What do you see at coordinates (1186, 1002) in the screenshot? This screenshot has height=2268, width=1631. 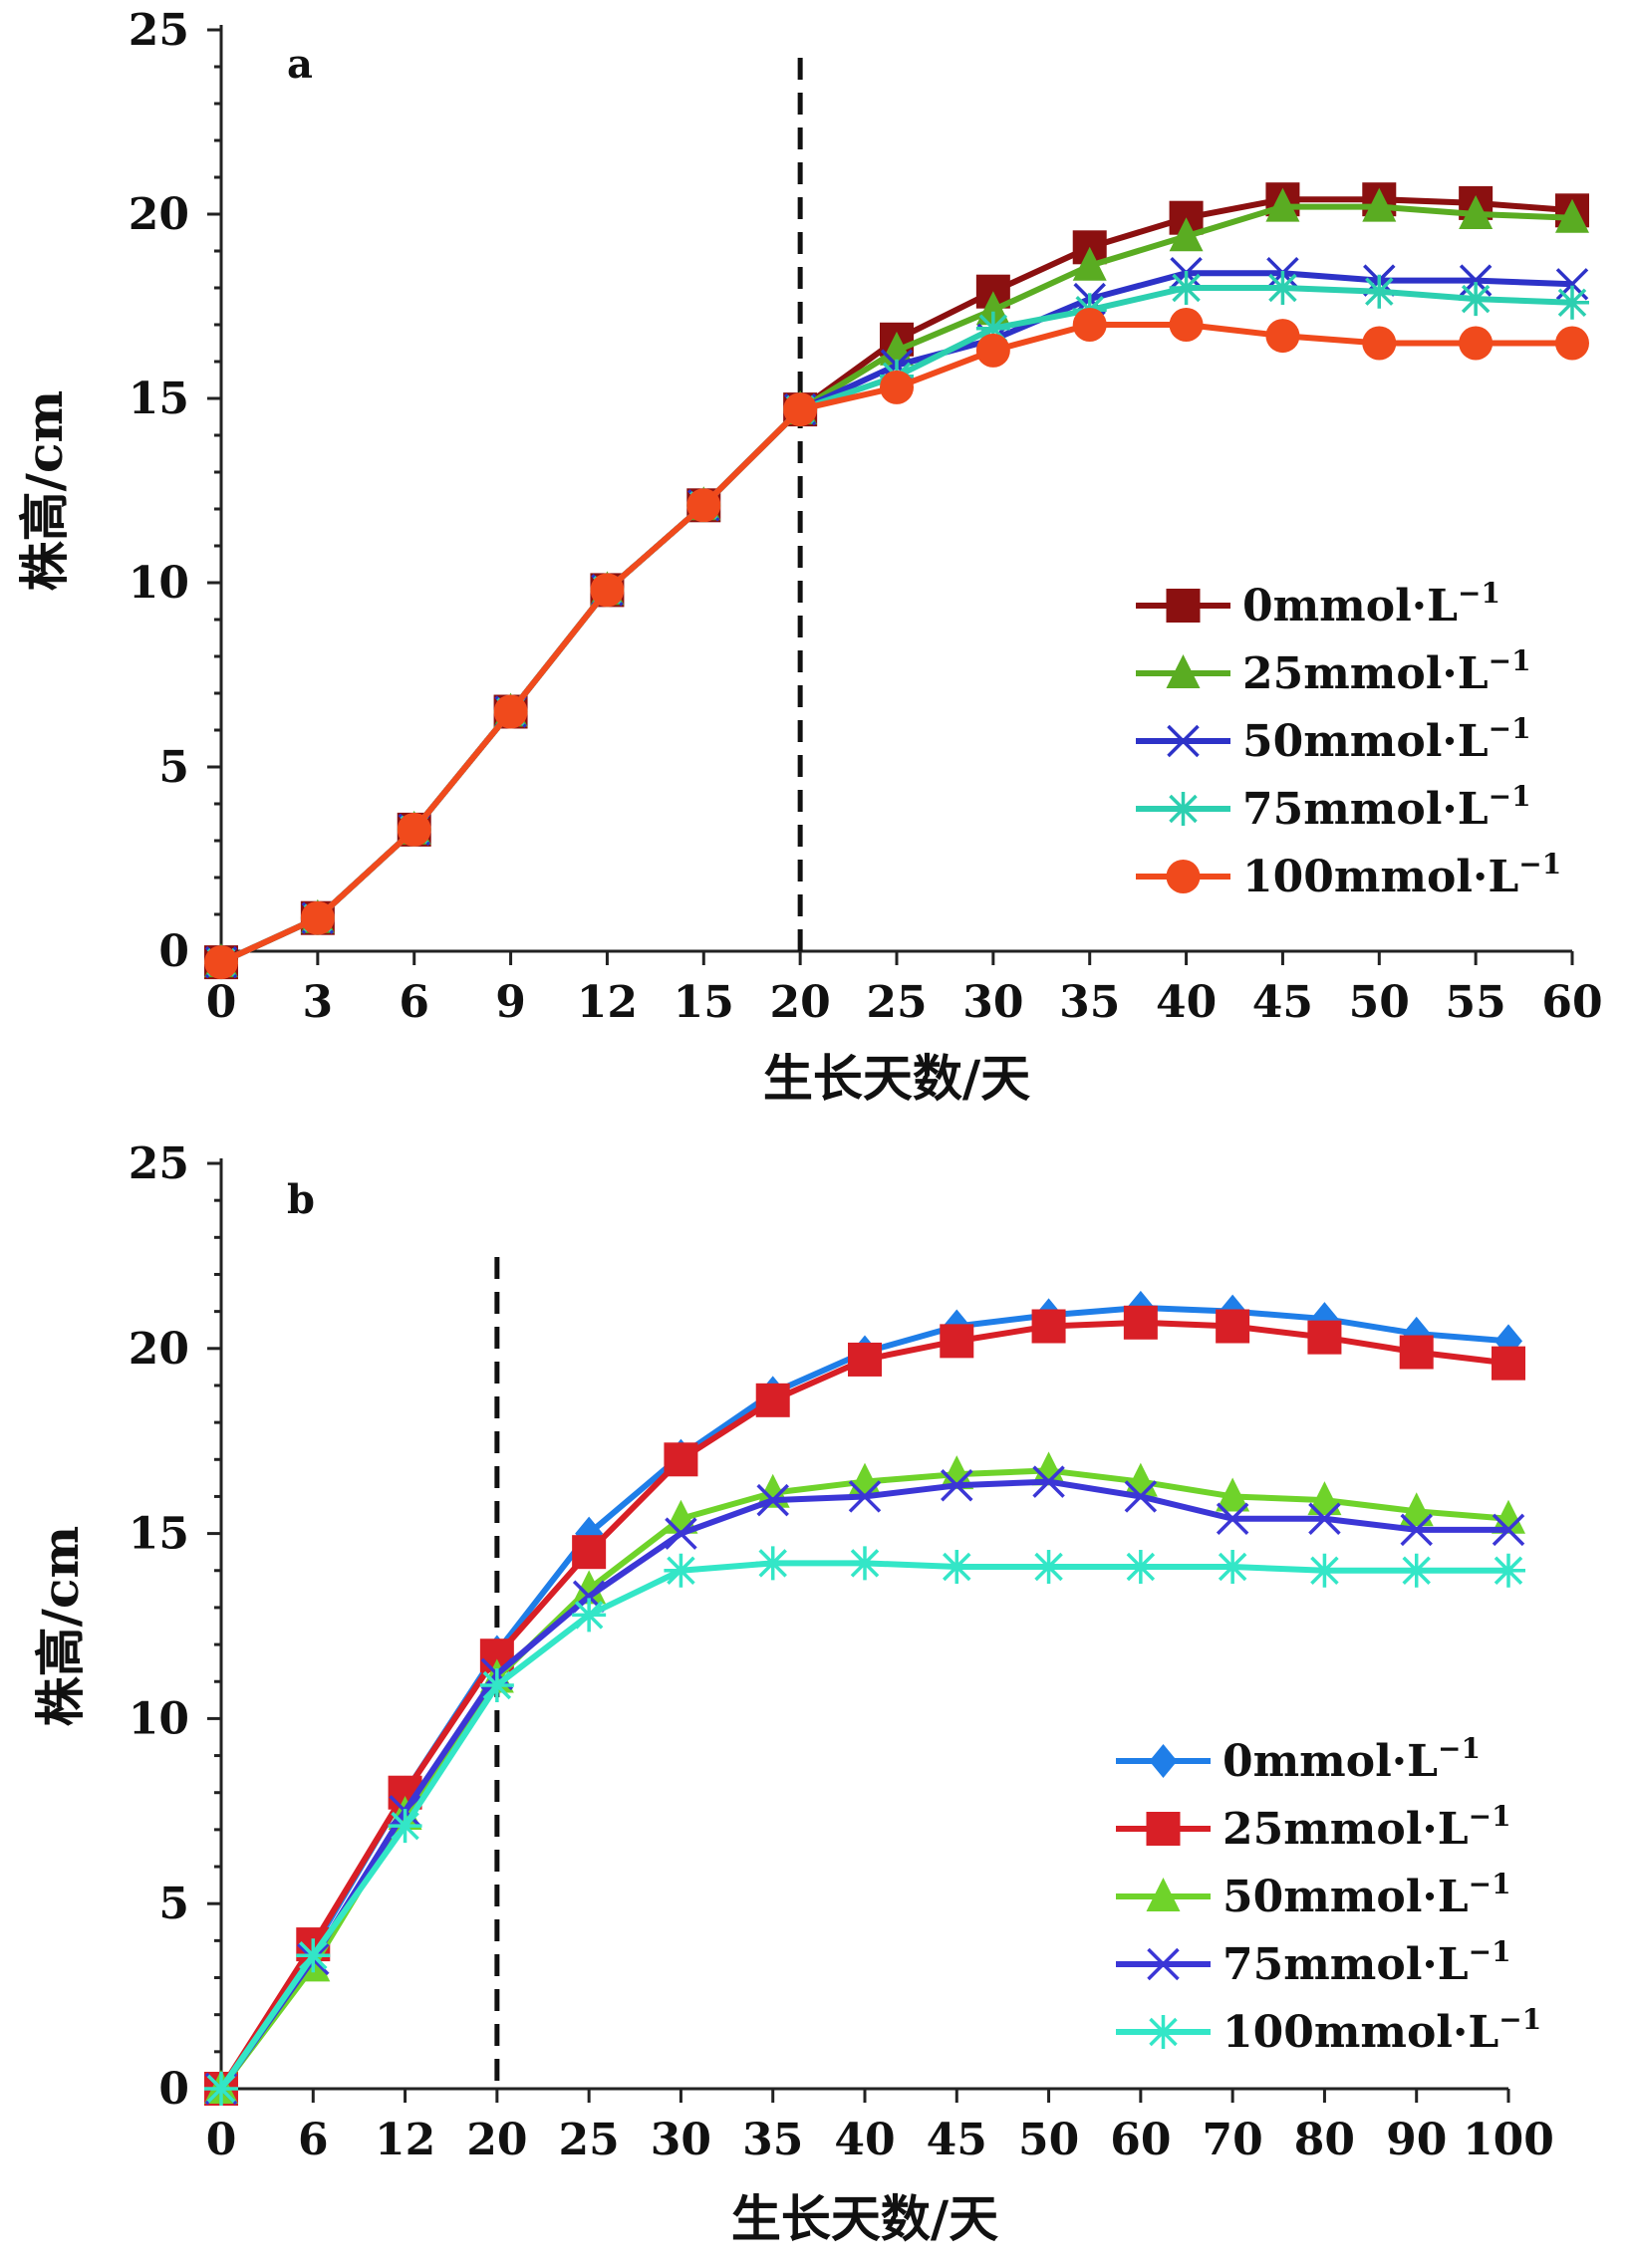 I see `x-tick-label: 40` at bounding box center [1186, 1002].